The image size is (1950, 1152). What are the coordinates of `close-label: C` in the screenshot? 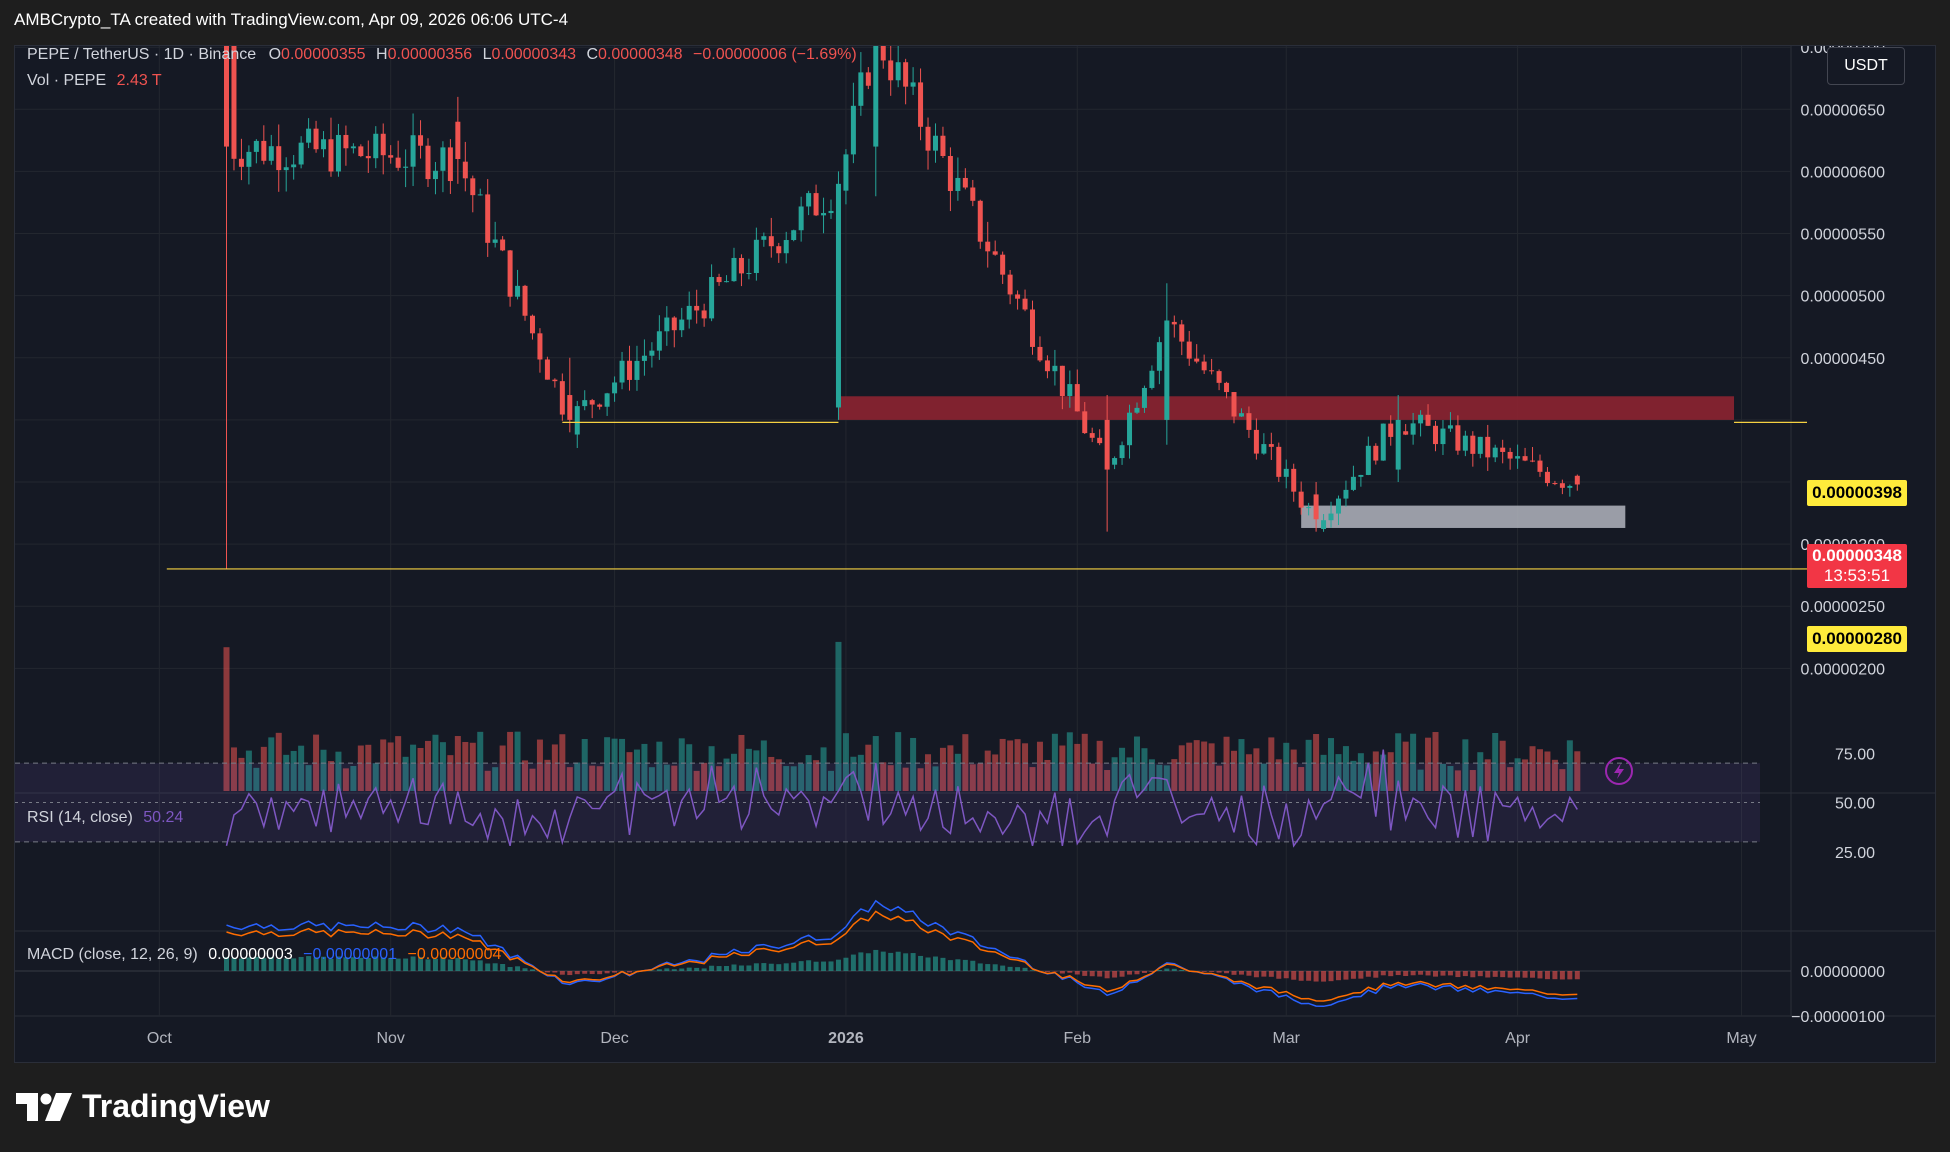 It's located at (592, 54).